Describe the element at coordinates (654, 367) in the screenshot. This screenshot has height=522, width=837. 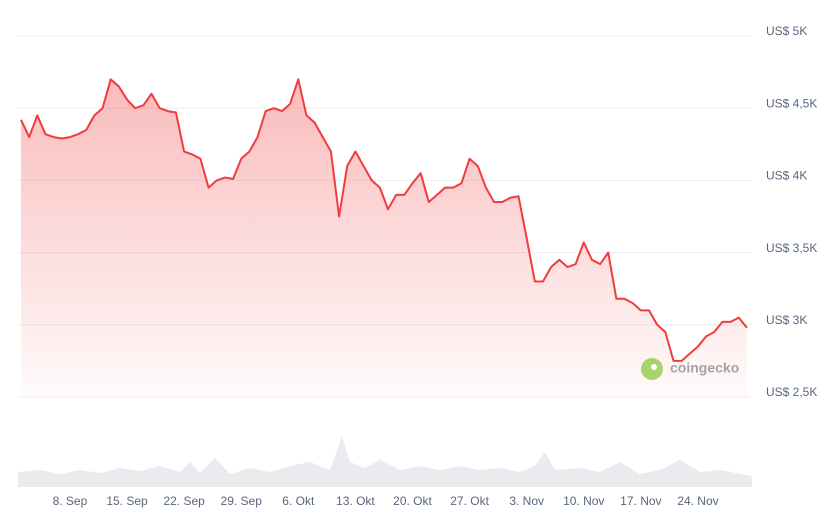
I see `watermark-logo-eye` at that location.